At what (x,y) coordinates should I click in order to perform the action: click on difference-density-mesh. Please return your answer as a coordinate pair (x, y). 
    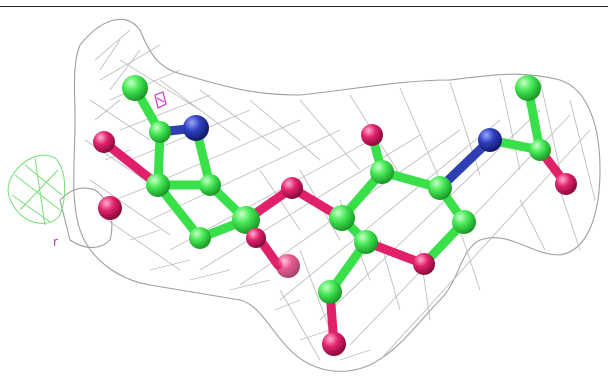
    Looking at the image, I should click on (36, 190).